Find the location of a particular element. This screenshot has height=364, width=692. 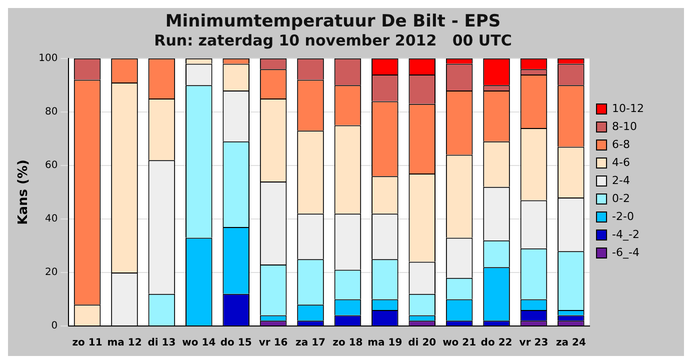

y-tick-label: 20 is located at coordinates (51, 272).